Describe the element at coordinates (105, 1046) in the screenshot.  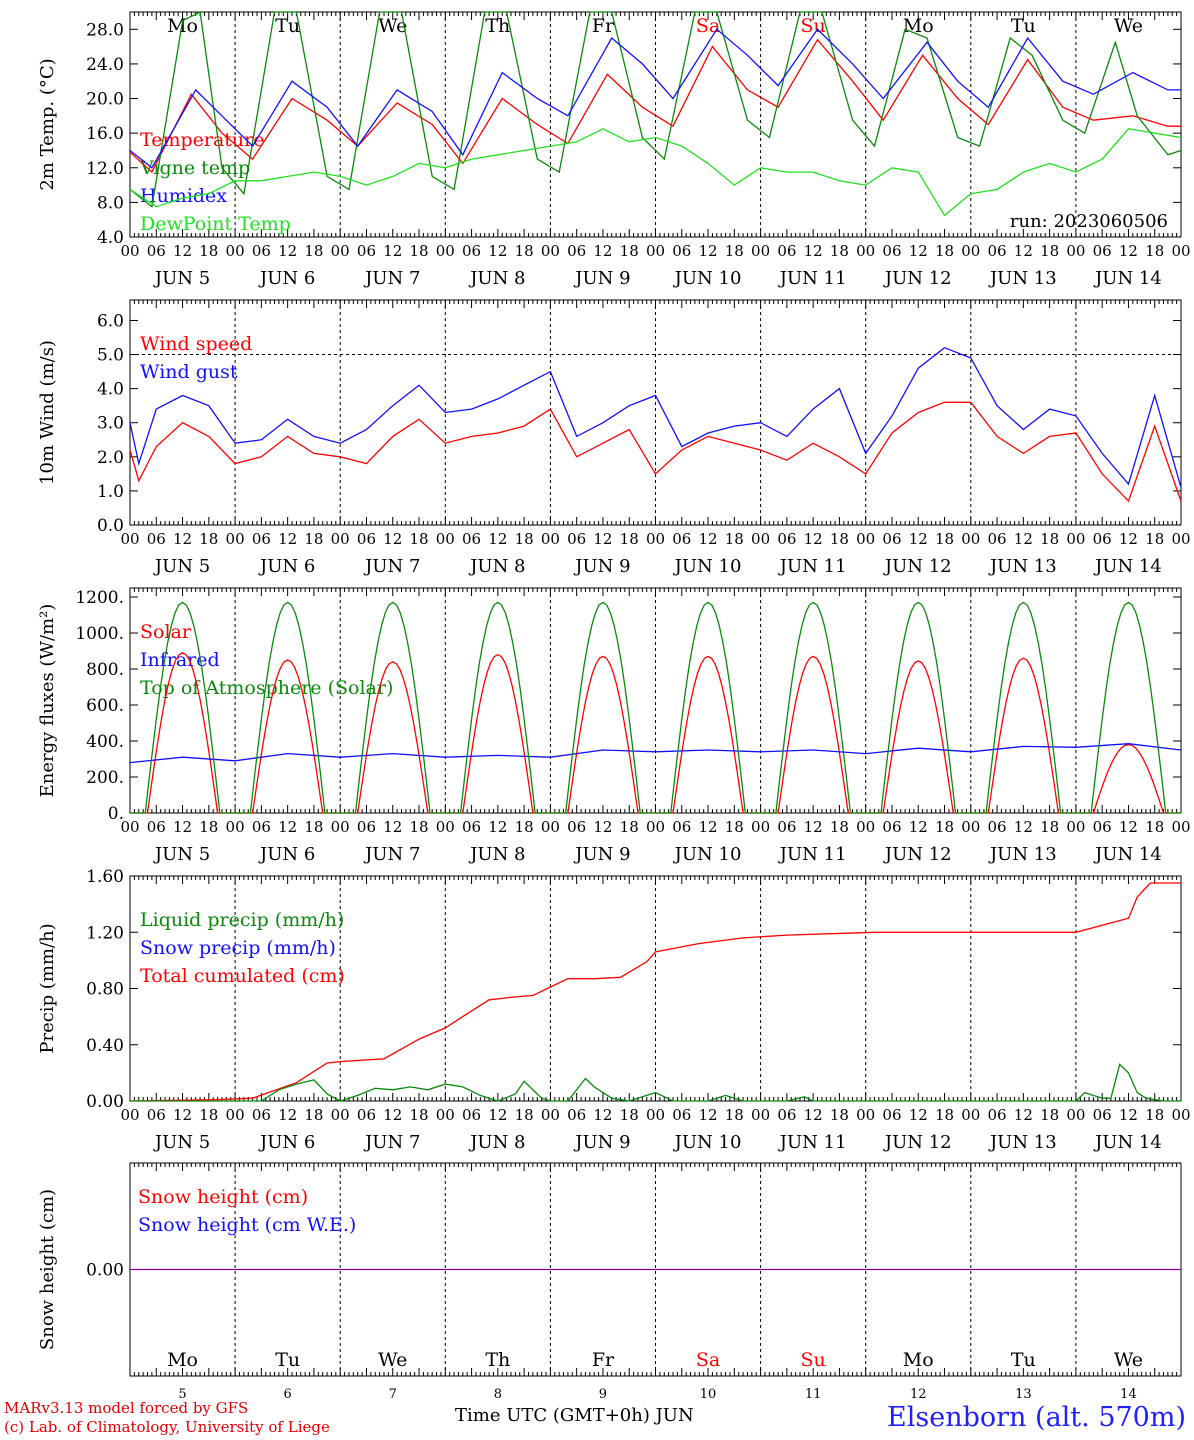
I see `y-tick-label: 0.40` at that location.